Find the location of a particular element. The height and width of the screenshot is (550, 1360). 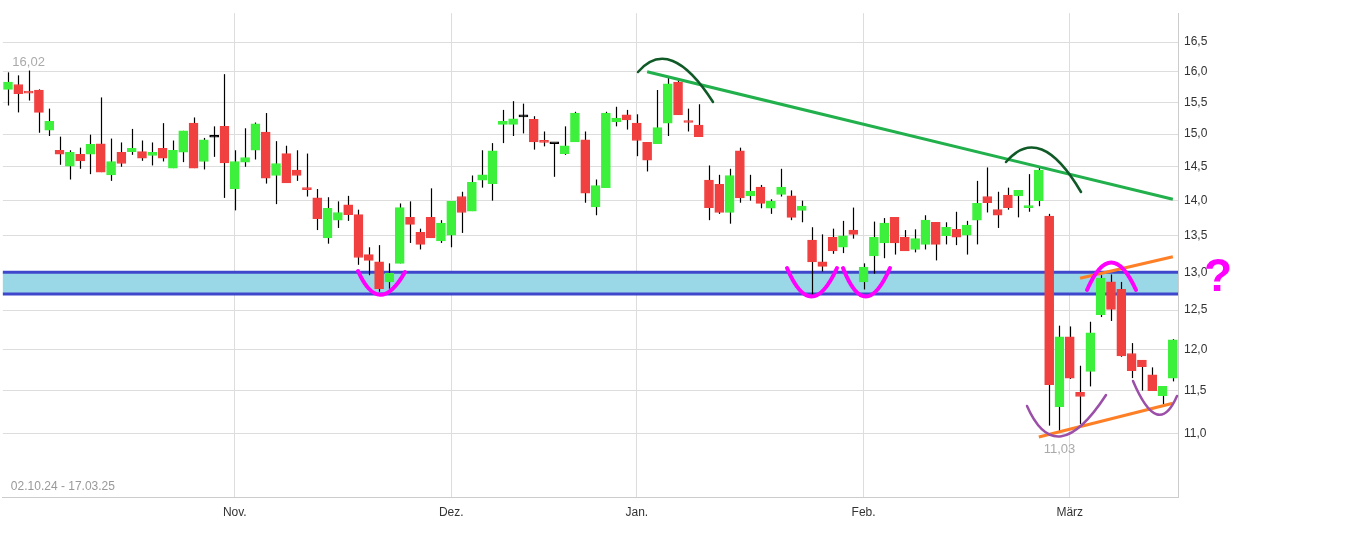

x-tick-label: Jan. is located at coordinates (637, 511).